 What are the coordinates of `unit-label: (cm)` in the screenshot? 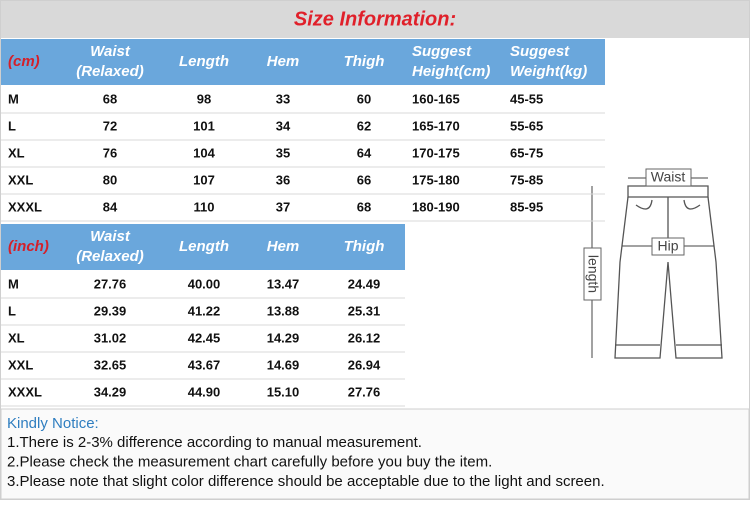 It's located at (24, 61).